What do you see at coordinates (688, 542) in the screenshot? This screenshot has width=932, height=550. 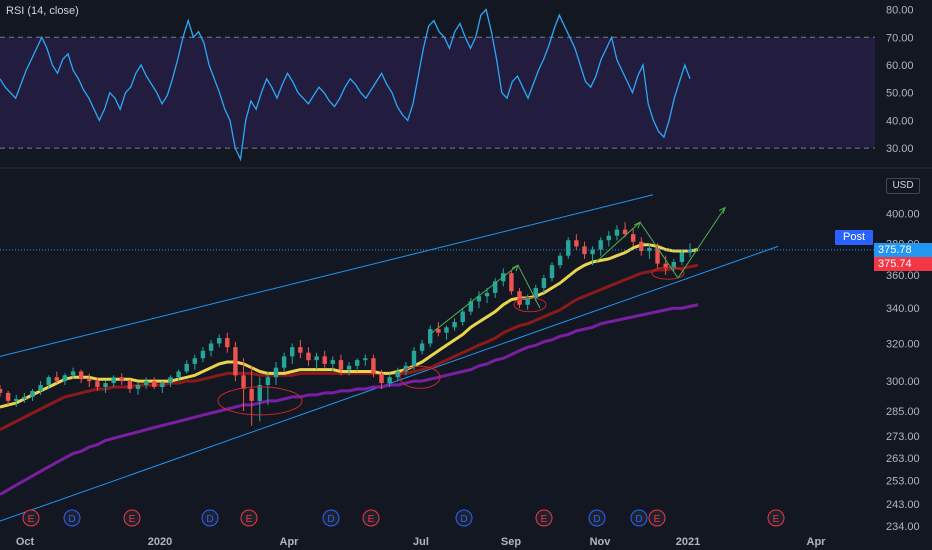 I see `month-tick-label: 2021` at bounding box center [688, 542].